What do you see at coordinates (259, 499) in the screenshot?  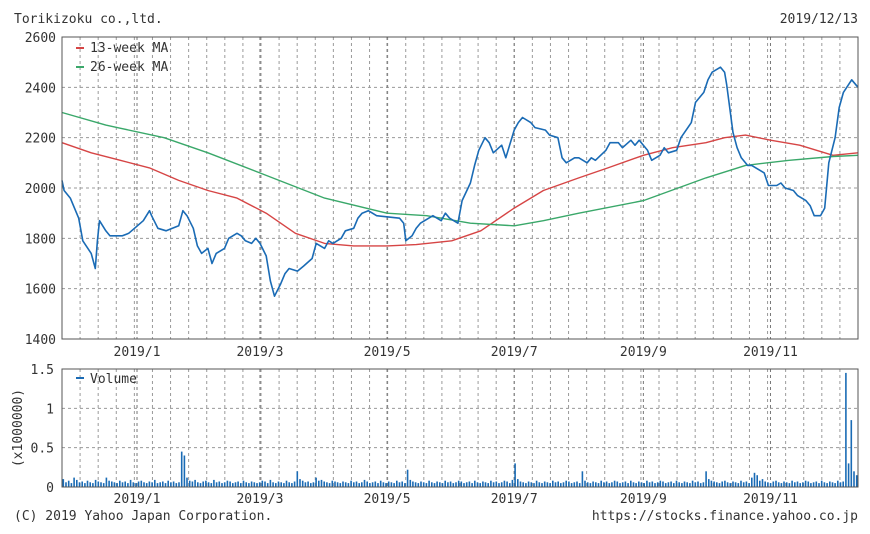 I see `volume-x-tick-label: 2019/3` at bounding box center [259, 499].